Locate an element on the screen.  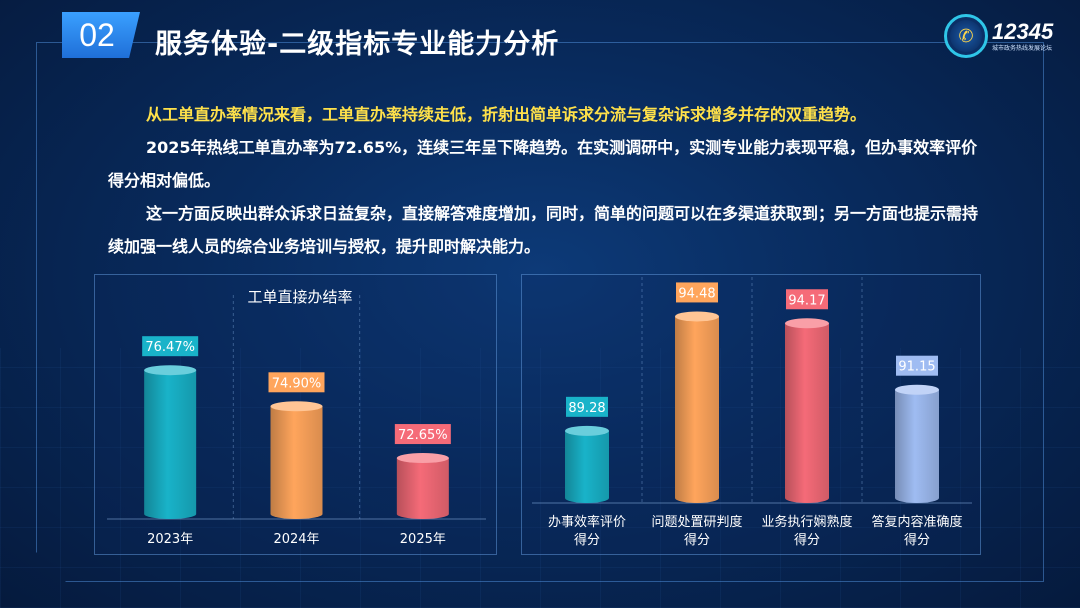
left-chart-value-label-1: 74.90% is located at coordinates (297, 383).